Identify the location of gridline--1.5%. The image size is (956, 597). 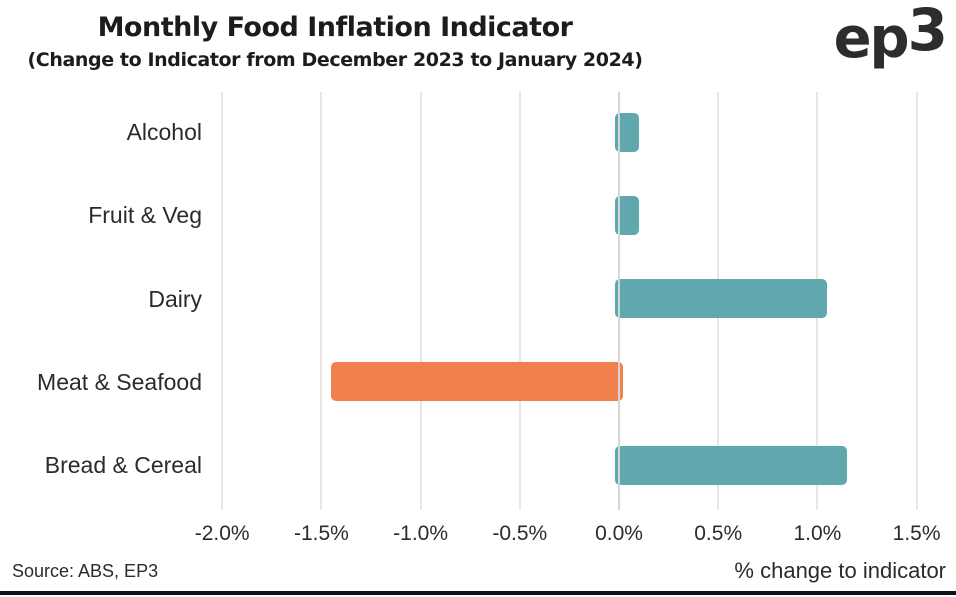
(321, 301).